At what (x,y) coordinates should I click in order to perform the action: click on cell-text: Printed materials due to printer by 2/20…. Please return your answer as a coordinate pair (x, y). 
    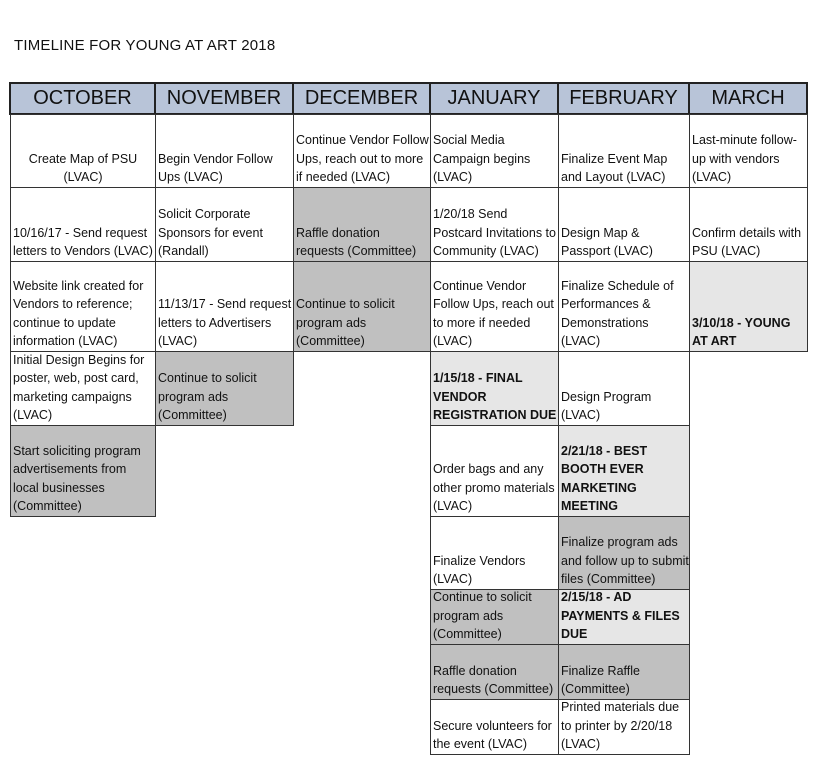
    Looking at the image, I should click on (620, 725).